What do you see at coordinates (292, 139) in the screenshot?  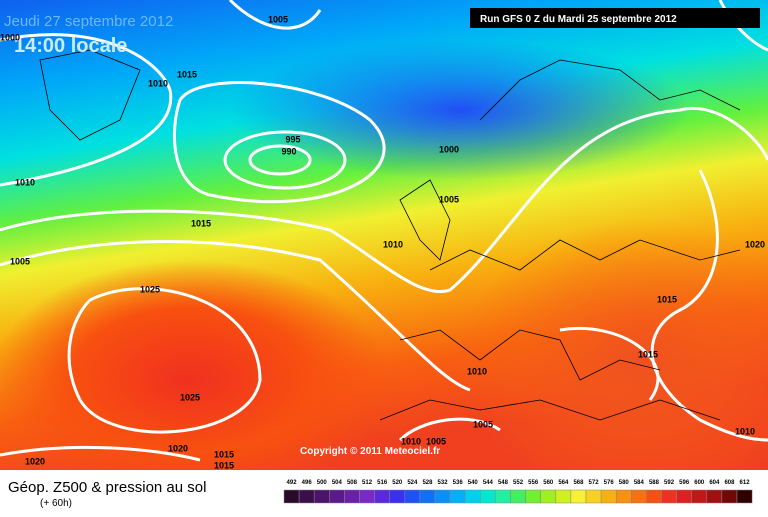 I see `isobar-label: 995` at bounding box center [292, 139].